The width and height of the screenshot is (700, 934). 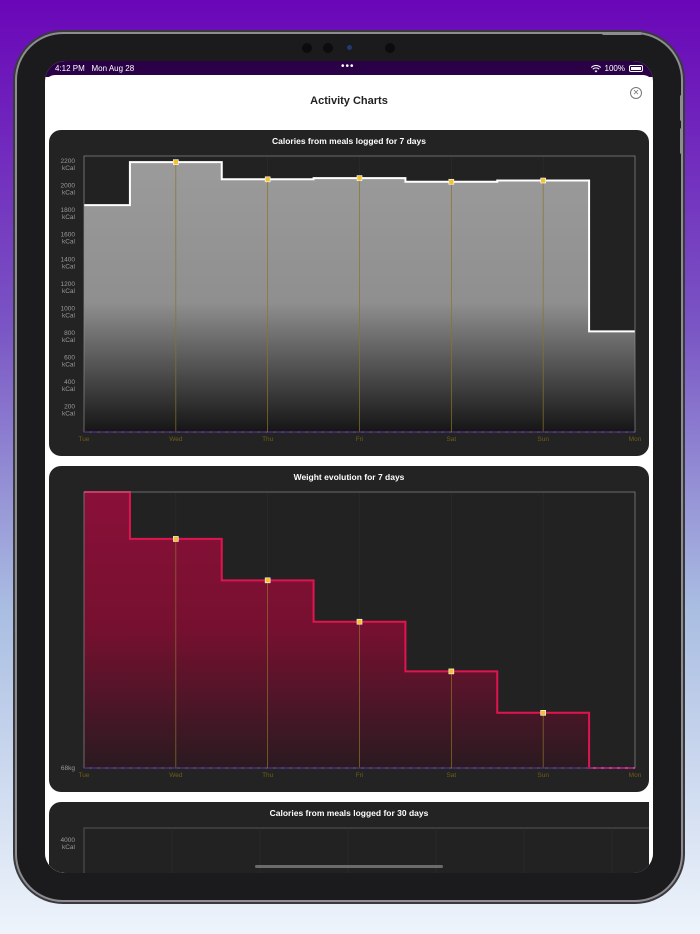 I want to click on chart-title: Weight evolution for 7 days, so click(x=349, y=477).